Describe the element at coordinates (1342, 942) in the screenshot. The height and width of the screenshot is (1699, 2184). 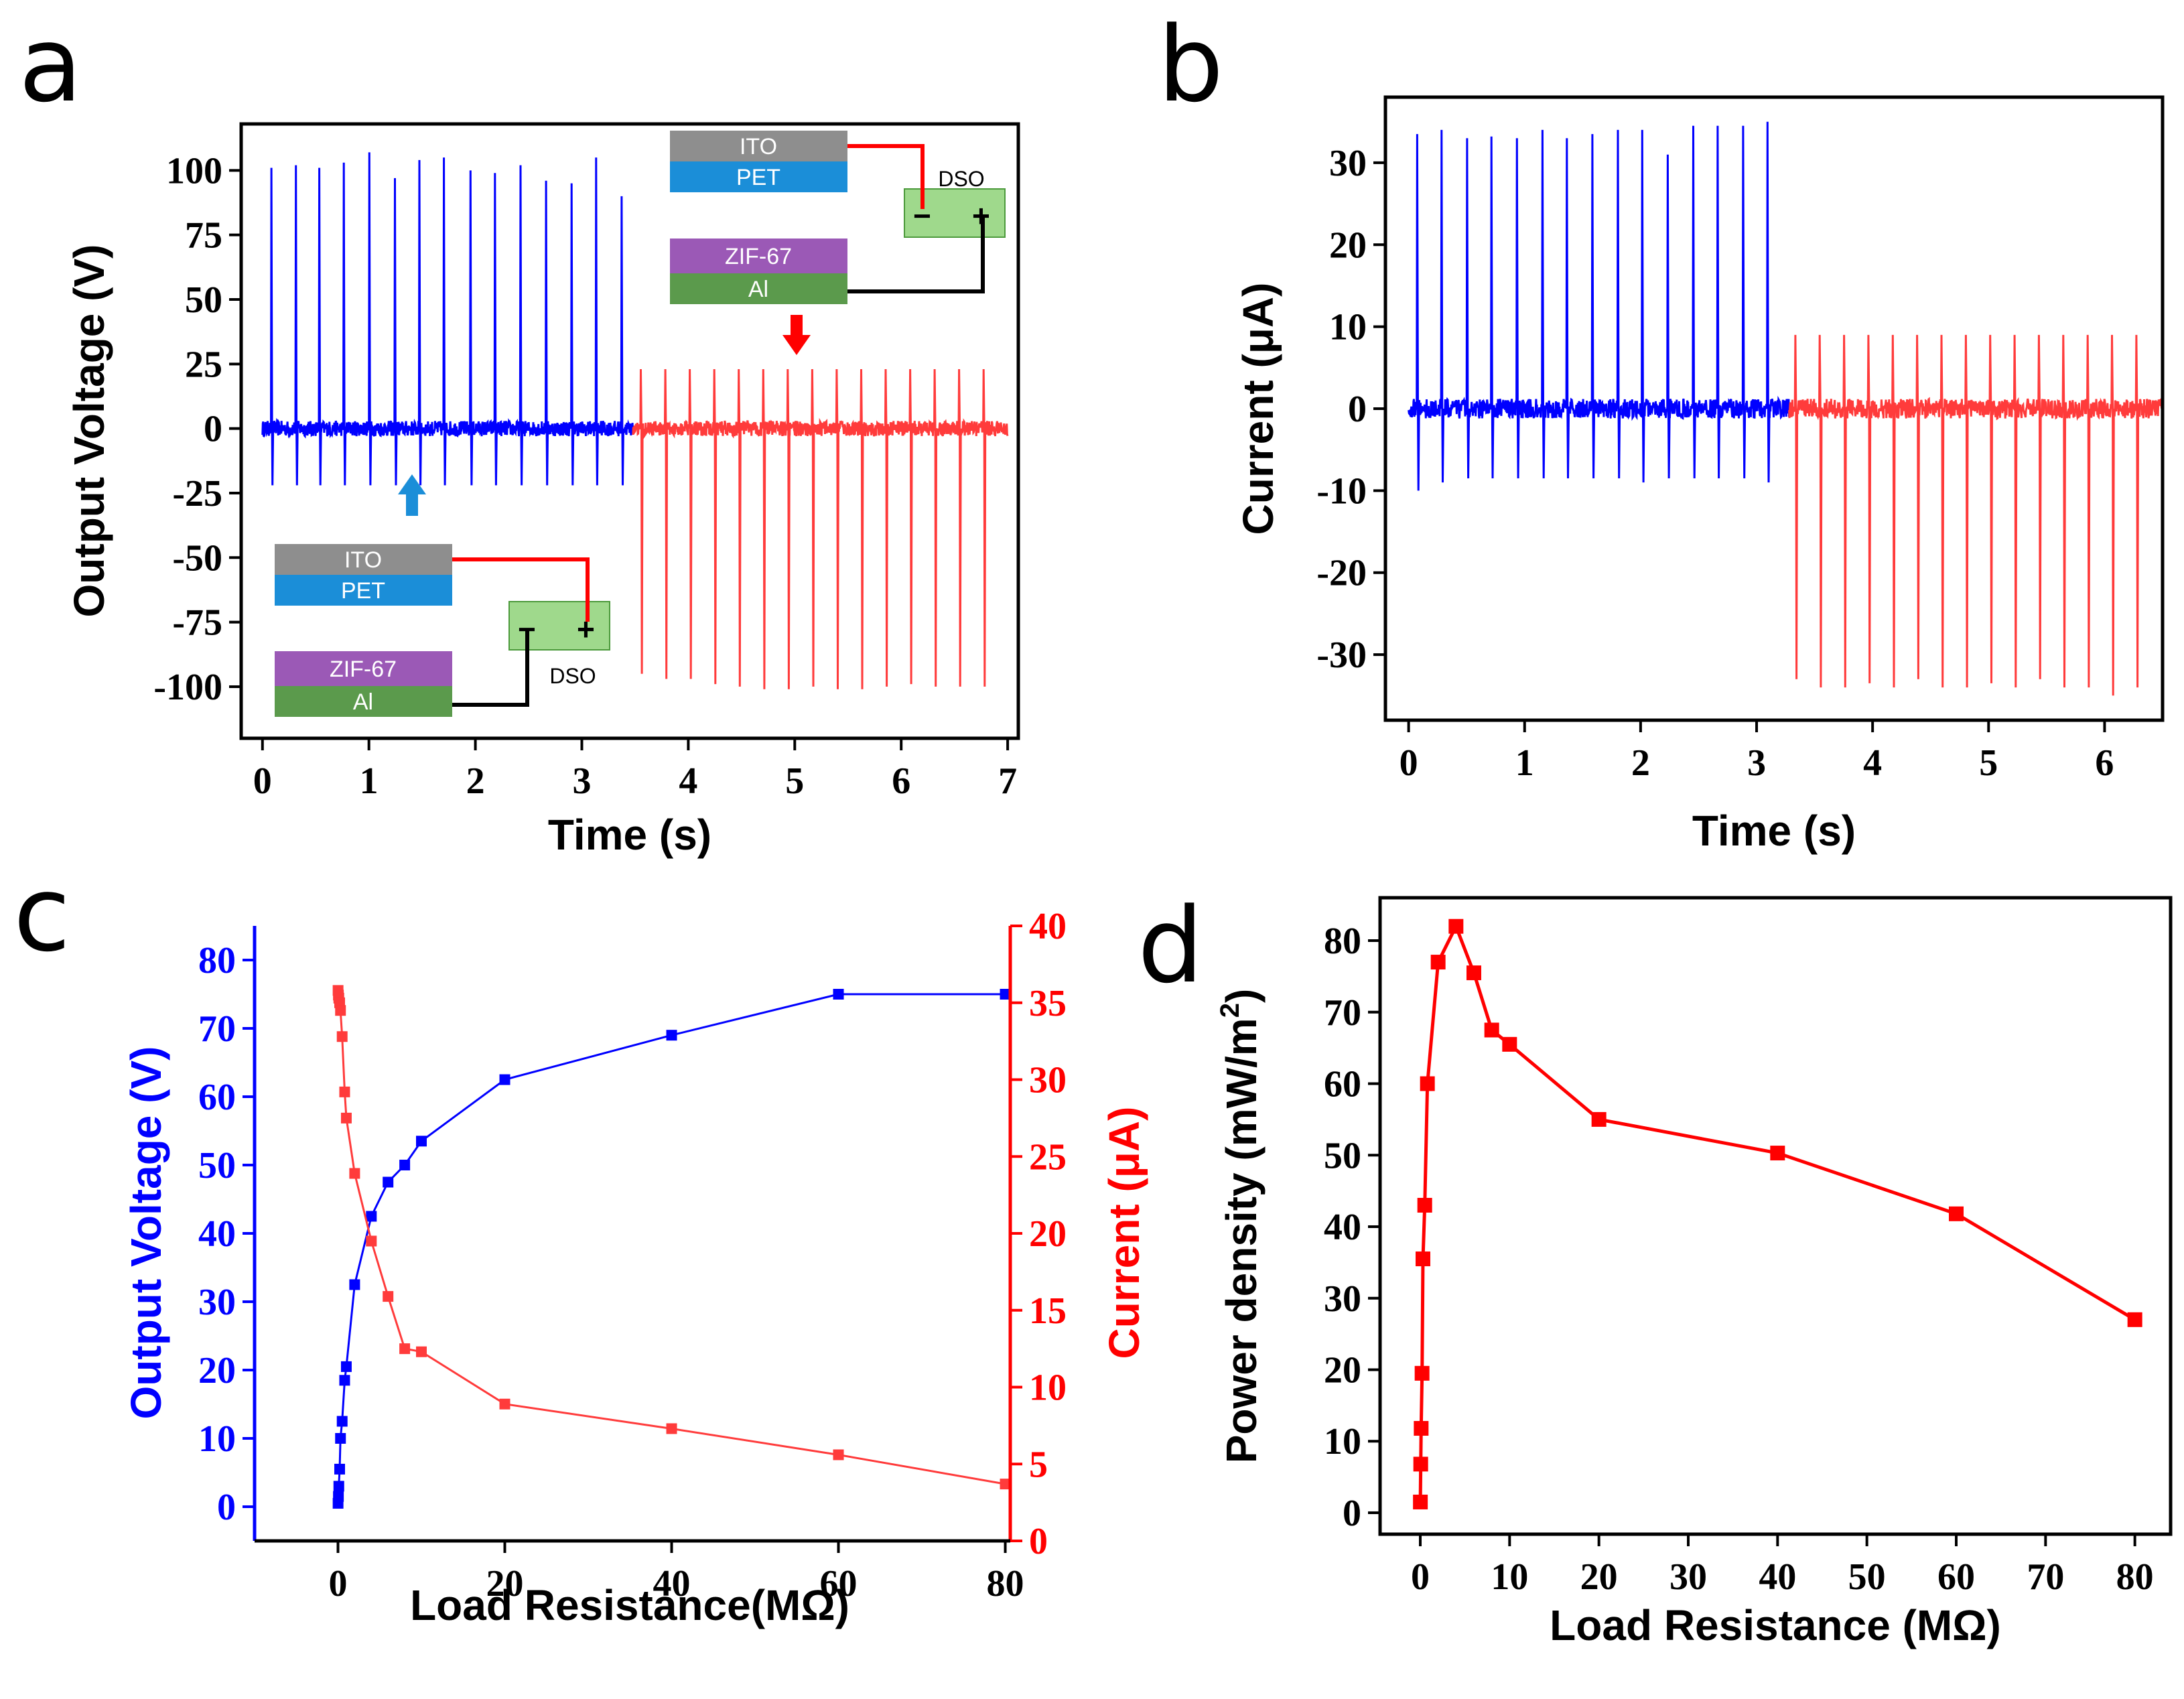
I see `panel-d-y-tick-label: 80` at that location.